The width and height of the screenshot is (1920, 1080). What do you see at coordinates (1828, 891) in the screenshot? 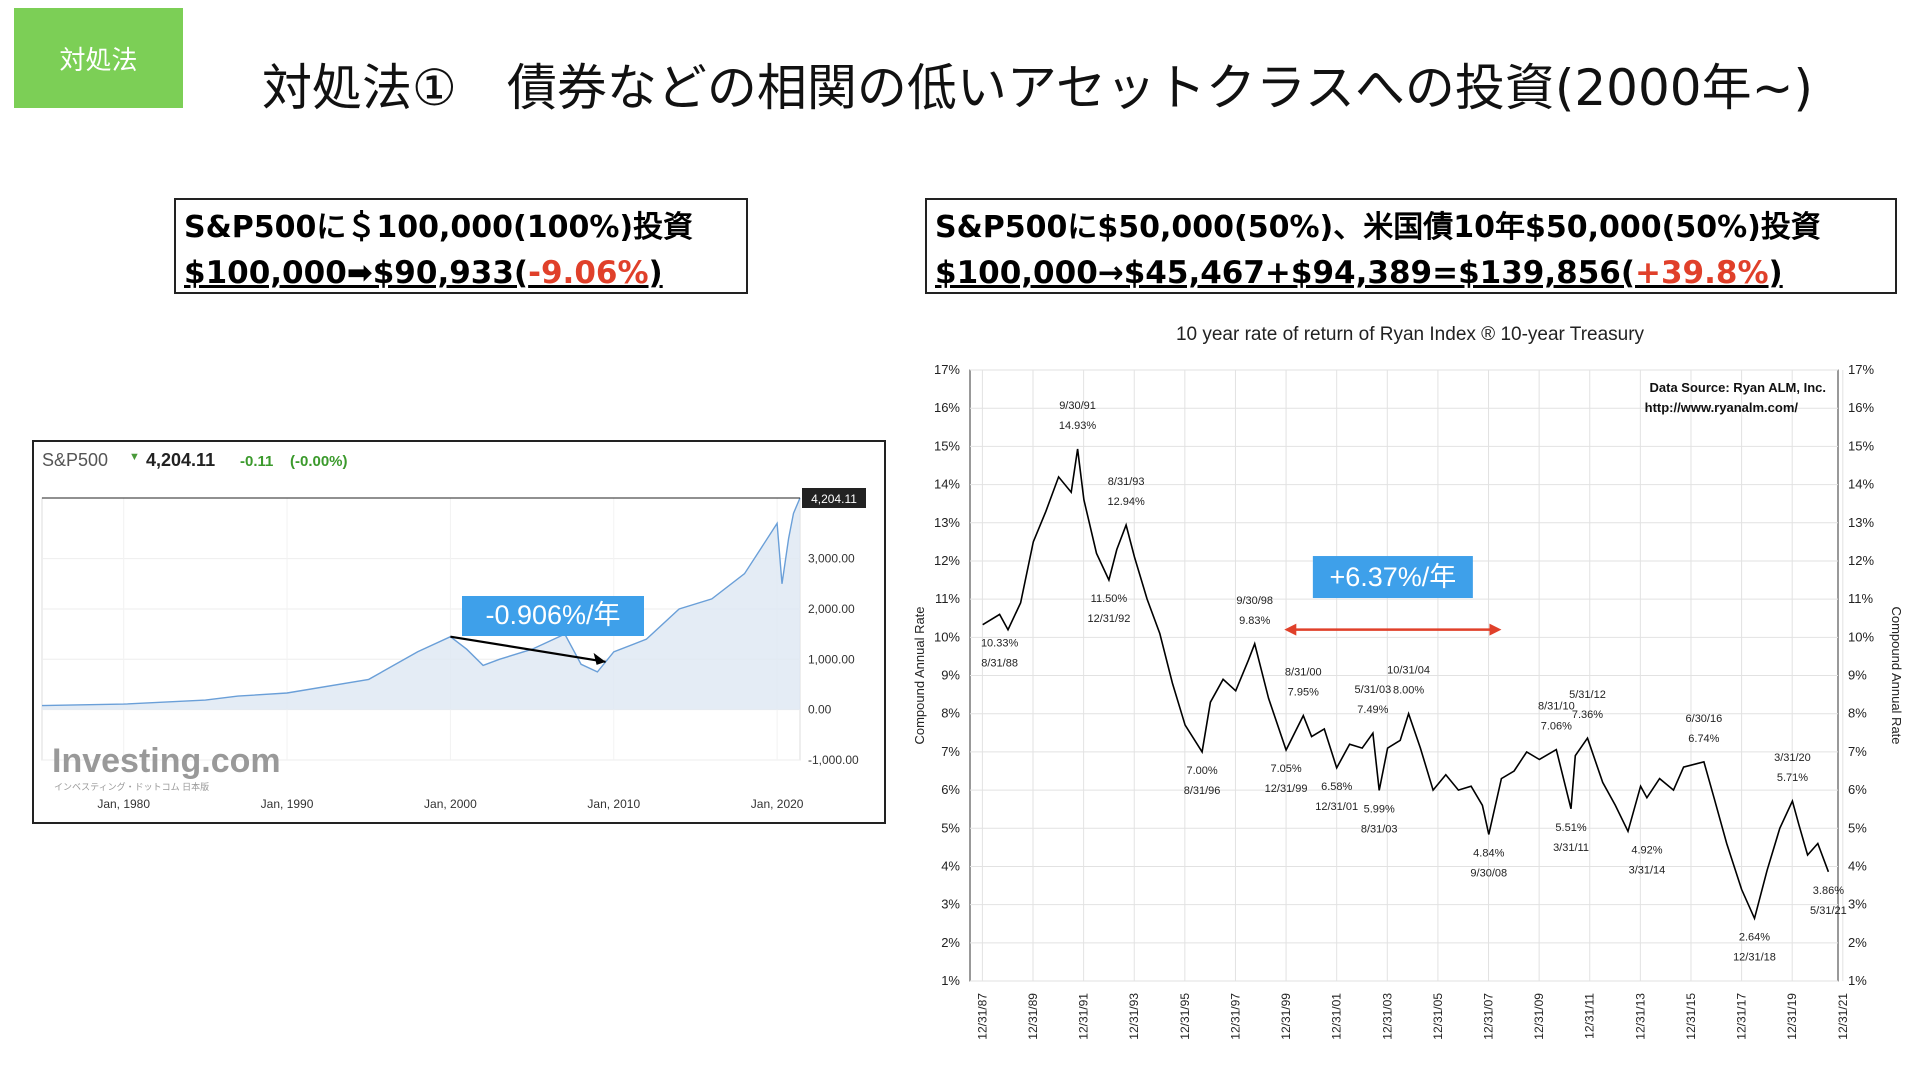
I see `ryan-annotation-value: 3.86%` at bounding box center [1828, 891].